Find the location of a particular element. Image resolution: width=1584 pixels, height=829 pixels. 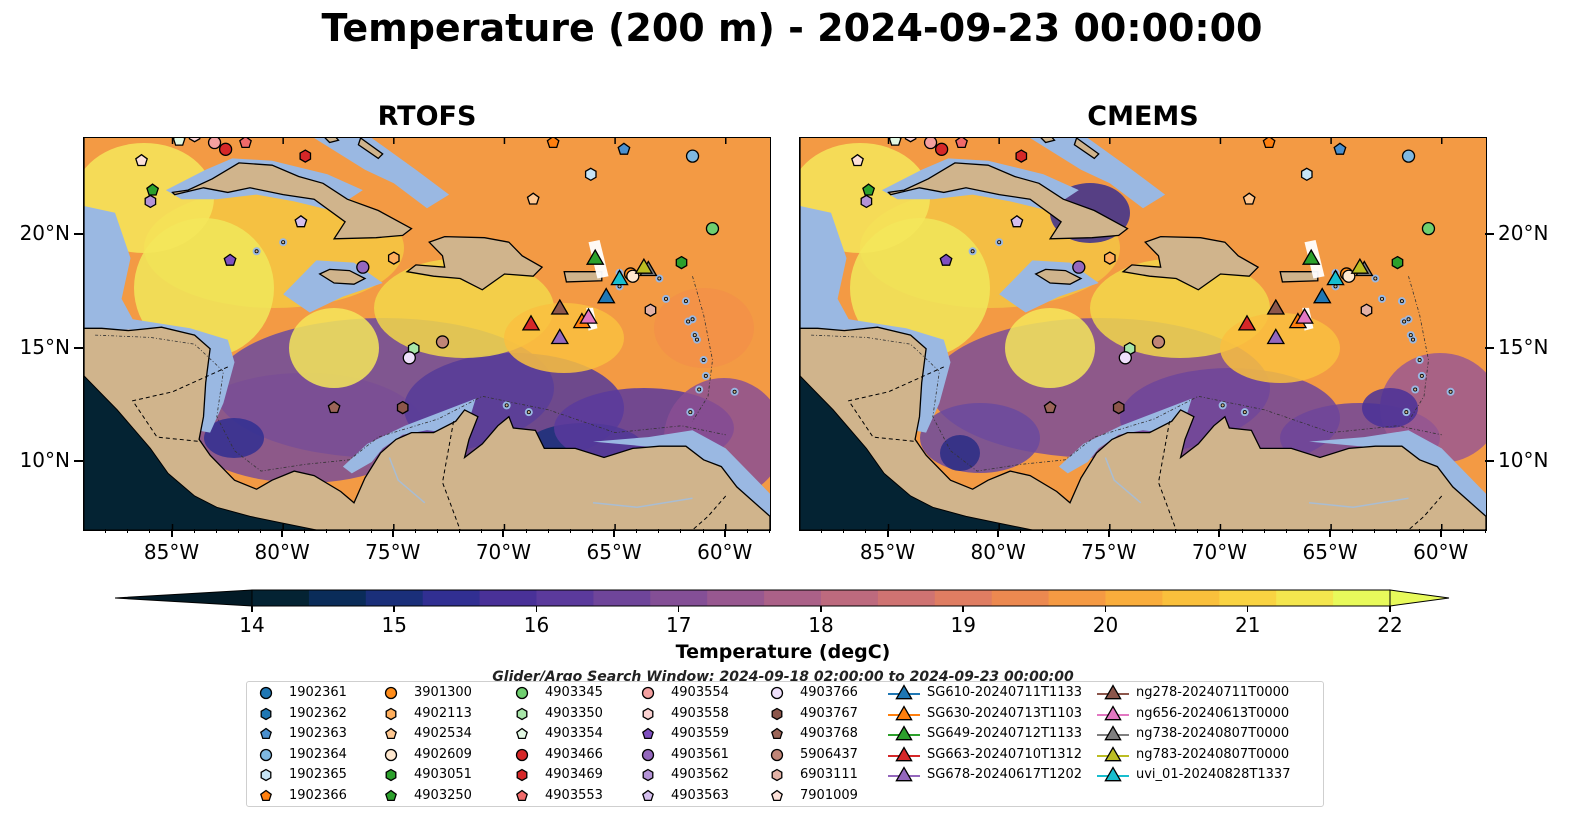

legend-item: SG649-20240712T1133 is located at coordinates (991, 734).